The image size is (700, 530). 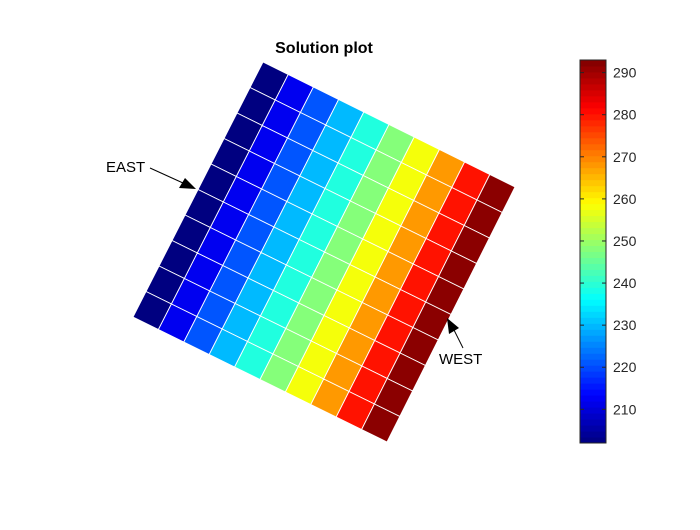 I want to click on west-annotation-label: WEST, so click(x=460, y=359).